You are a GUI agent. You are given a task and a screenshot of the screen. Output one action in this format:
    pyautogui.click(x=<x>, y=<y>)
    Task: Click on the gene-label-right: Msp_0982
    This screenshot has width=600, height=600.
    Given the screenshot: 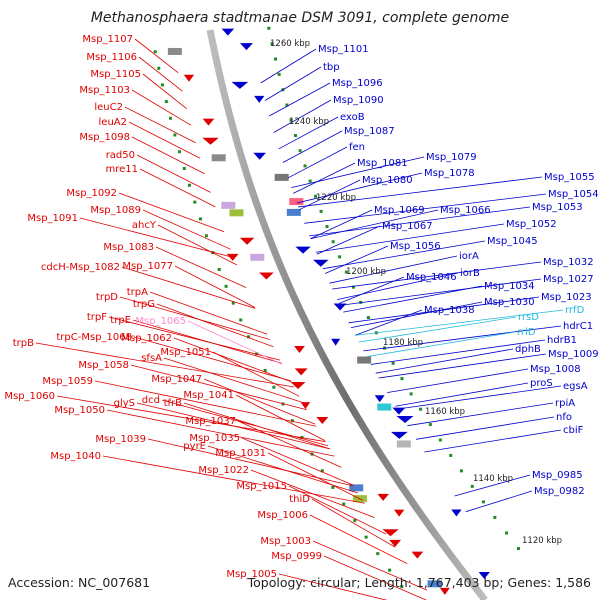 What is the action you would take?
    pyautogui.click(x=559, y=491)
    